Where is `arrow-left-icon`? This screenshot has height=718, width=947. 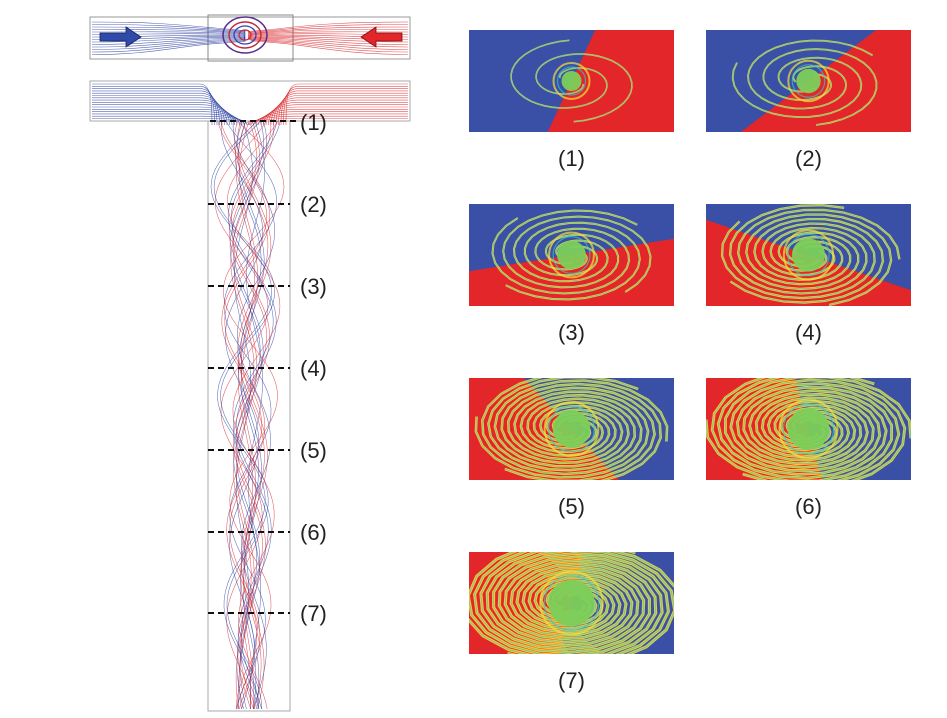
arrow-left-icon is located at coordinates (381, 37).